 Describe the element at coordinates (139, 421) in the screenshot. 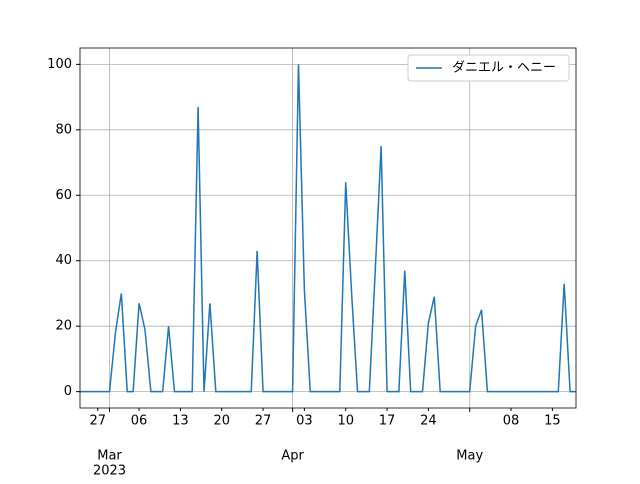

I see `x-tick-label: 06` at that location.